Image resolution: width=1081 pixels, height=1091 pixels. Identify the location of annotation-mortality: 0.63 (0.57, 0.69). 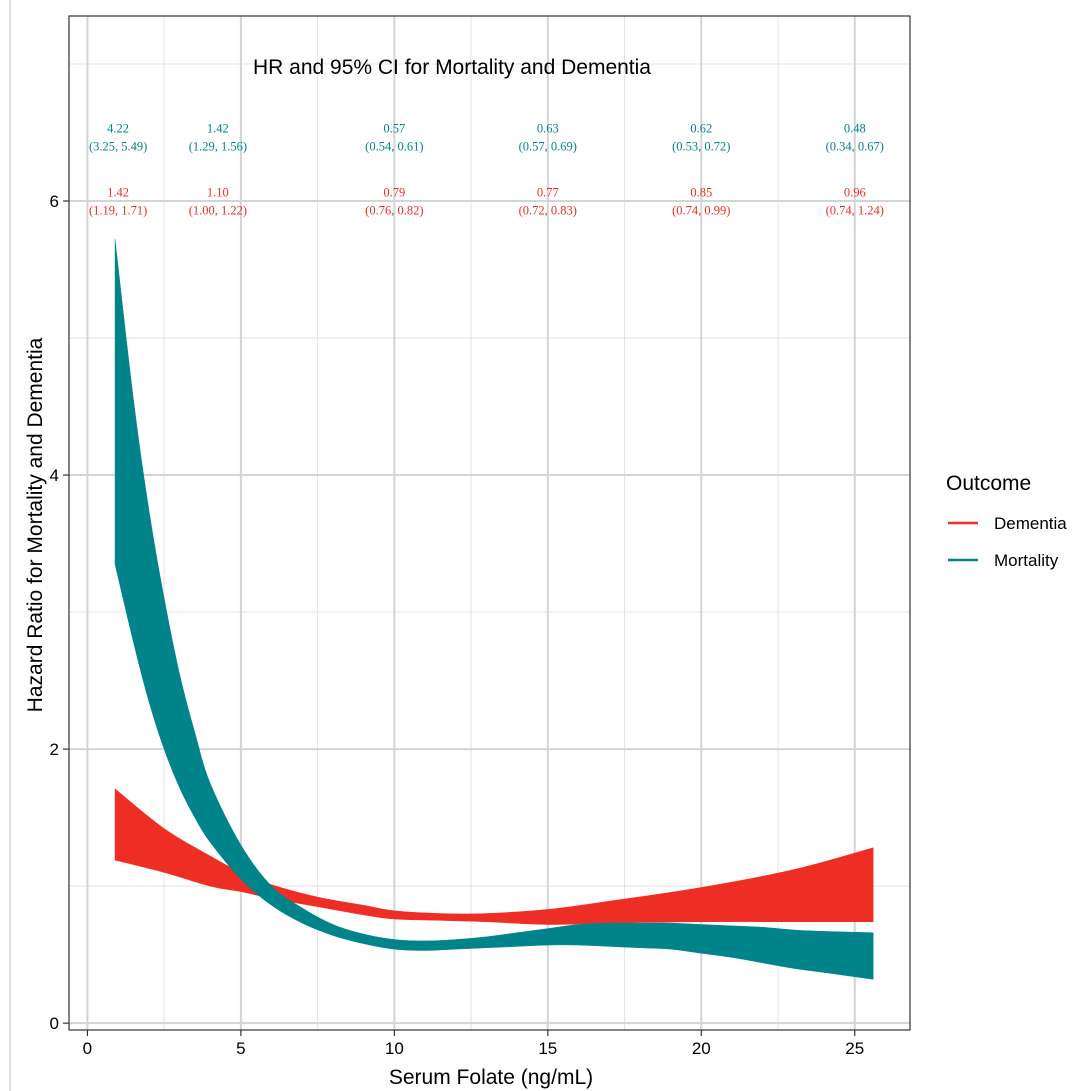
(548, 137).